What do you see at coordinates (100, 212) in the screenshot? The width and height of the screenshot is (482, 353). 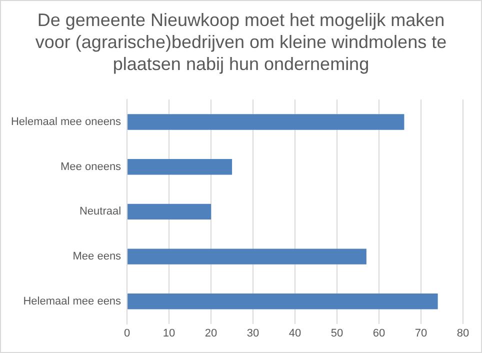 I see `y-tick-label: Neutraal` at bounding box center [100, 212].